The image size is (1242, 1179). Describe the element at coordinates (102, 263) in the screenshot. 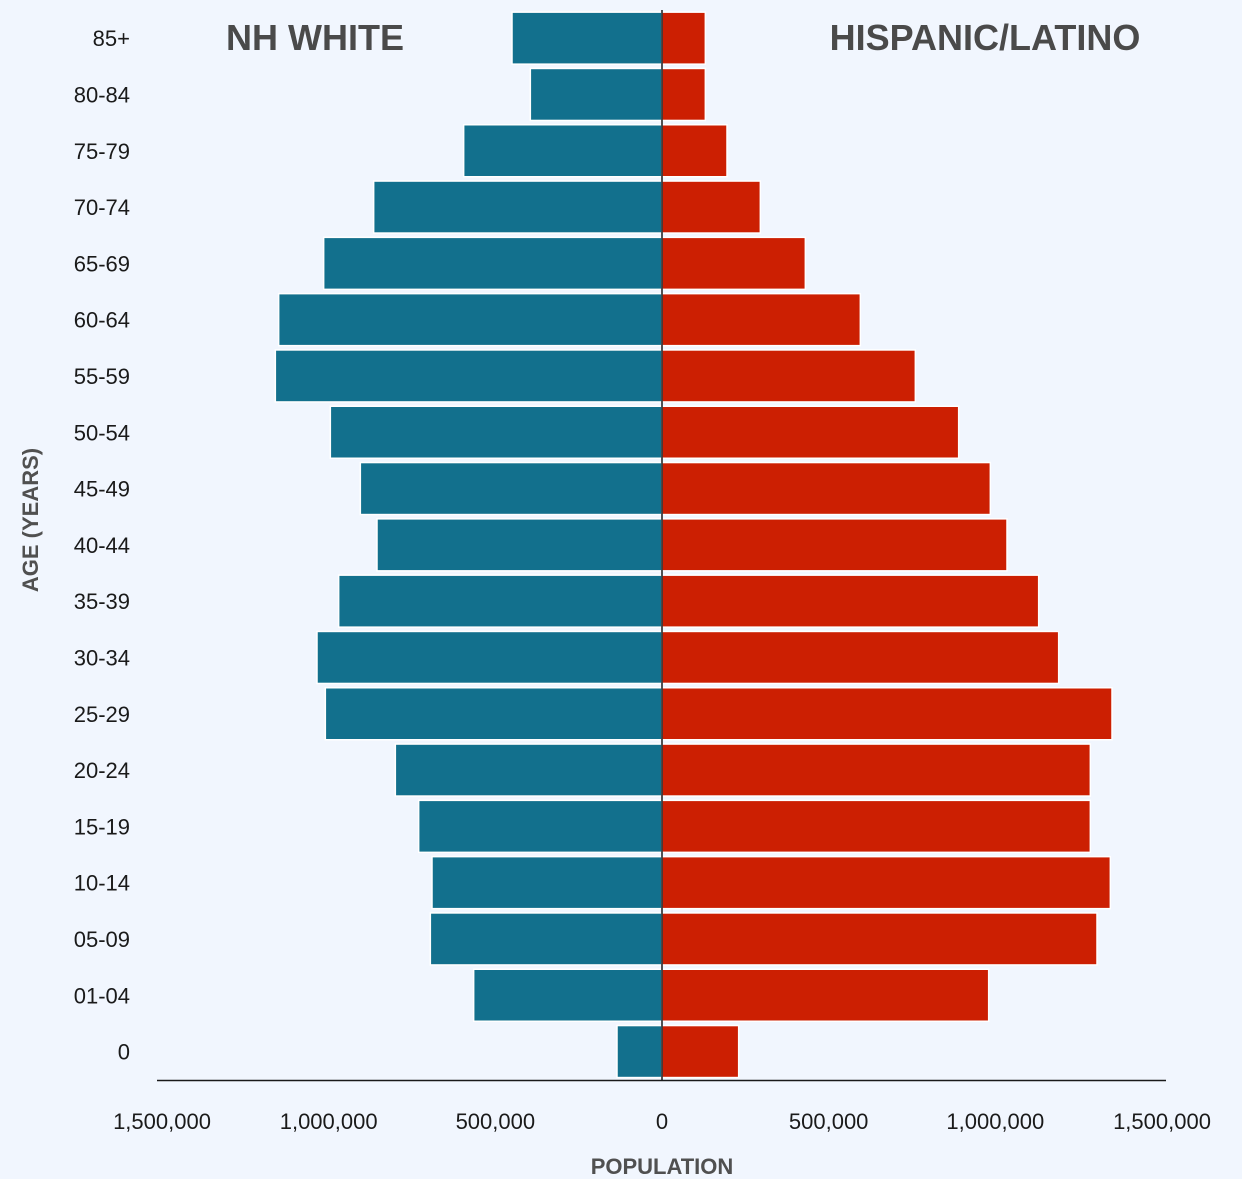

I see `age-label: 65-69` at that location.